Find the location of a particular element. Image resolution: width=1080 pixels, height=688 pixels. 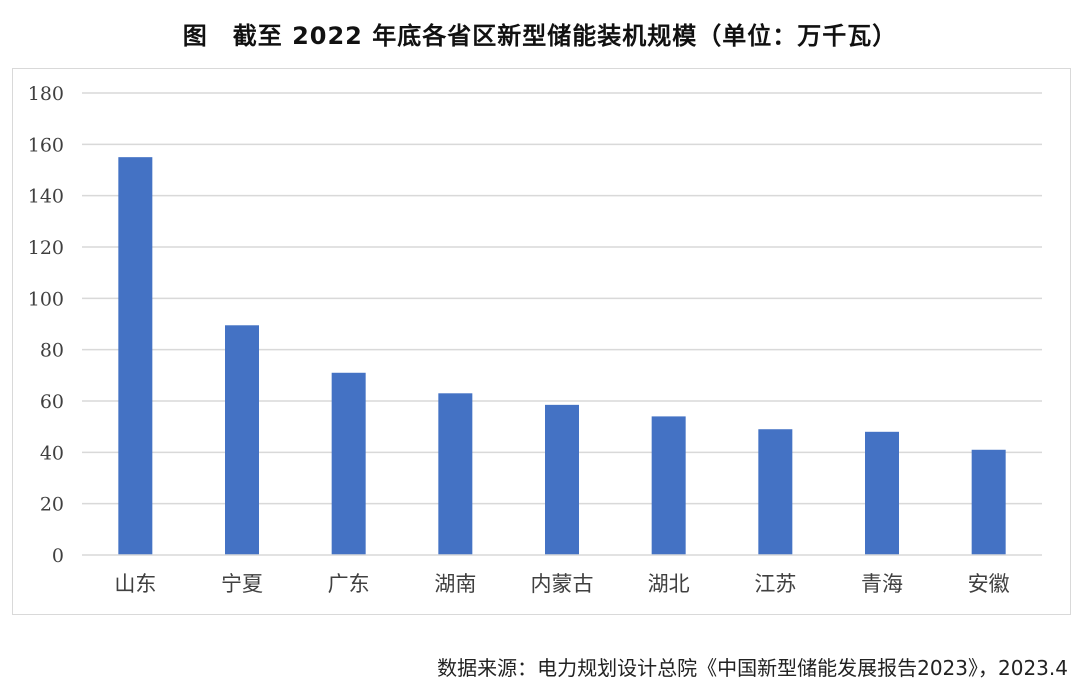

x-category-label: 湖南 is located at coordinates (455, 584).